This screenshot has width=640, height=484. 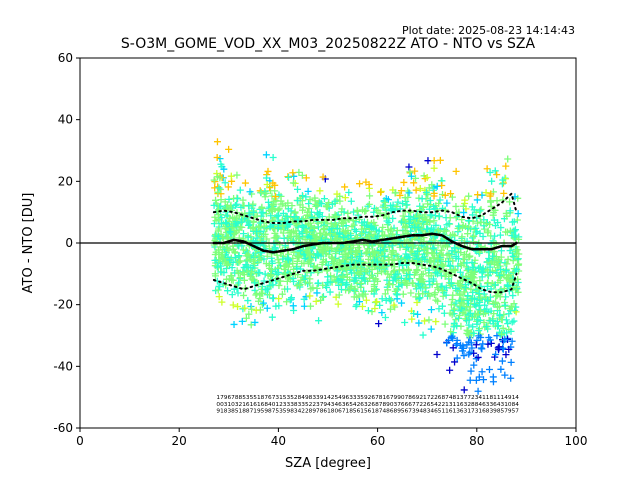 What do you see at coordinates (69, 243) in the screenshot?
I see `y-tick-label: 0` at bounding box center [69, 243].